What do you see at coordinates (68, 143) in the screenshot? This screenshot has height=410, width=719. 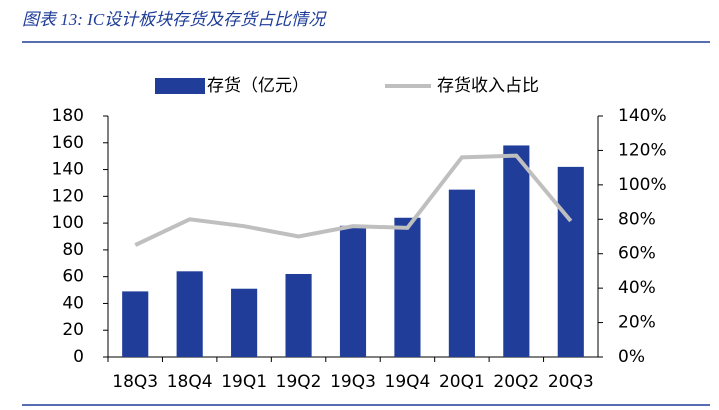 I see `y-tick-label: 160` at bounding box center [68, 143].